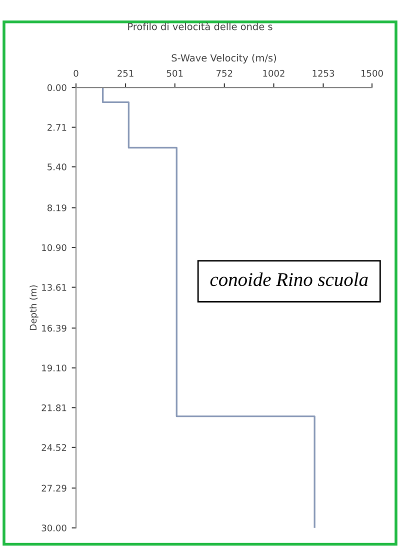 This screenshot has width=400, height=547. Describe the element at coordinates (126, 73) in the screenshot. I see `x-tick-label: 251` at that location.